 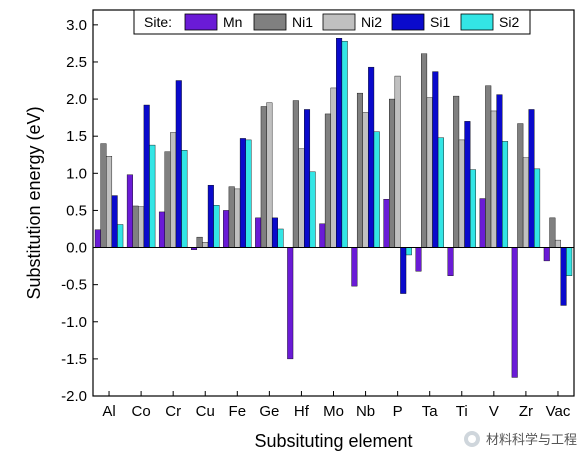 What do you see at coordinates (552, 232) in the screenshot?
I see `bar-vac-ni1` at bounding box center [552, 232].